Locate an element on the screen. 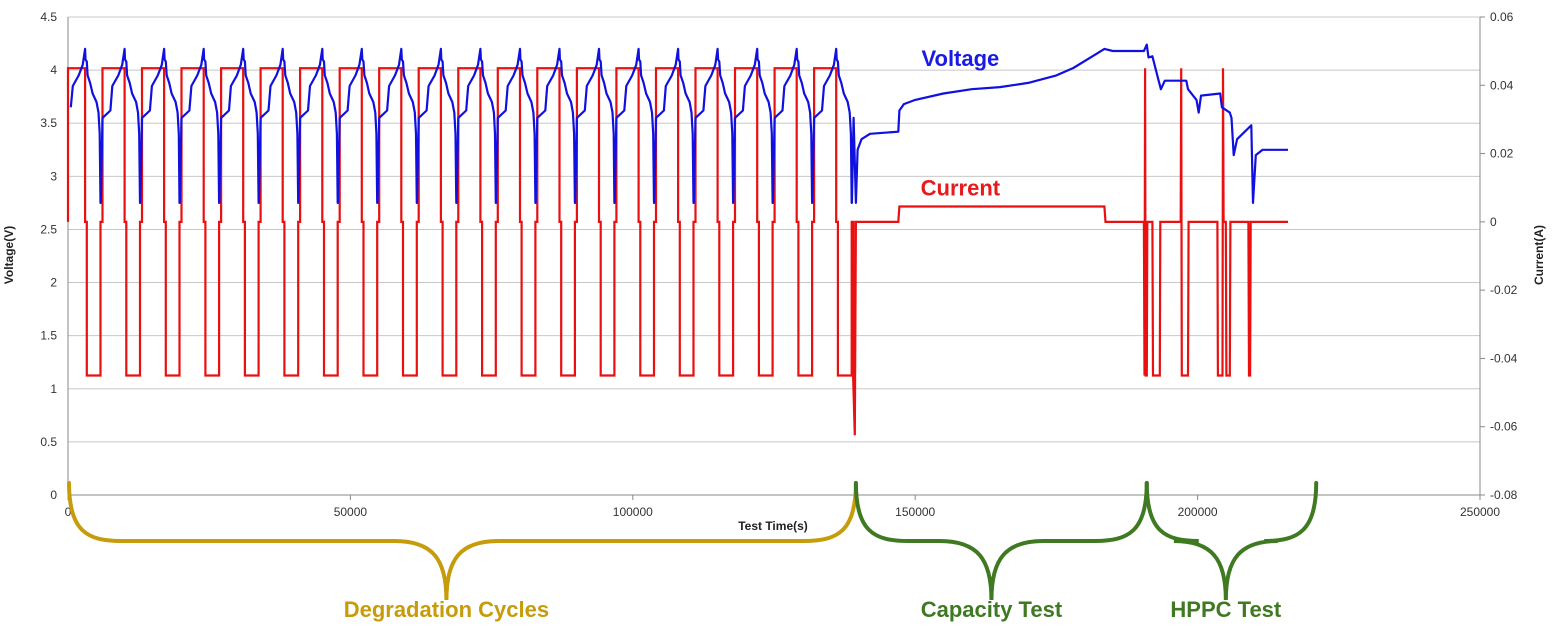 This screenshot has height=628, width=1557. y-tick-label: 4.5 is located at coordinates (48, 17).